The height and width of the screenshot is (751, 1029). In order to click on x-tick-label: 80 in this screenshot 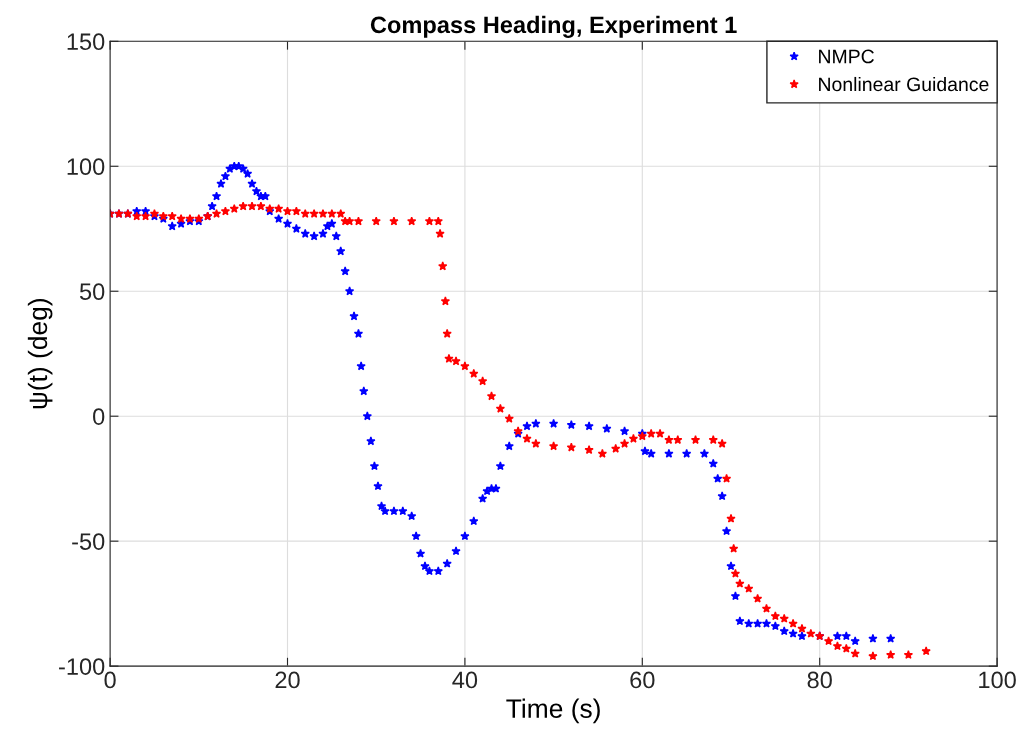, I will do `click(819, 680)`.